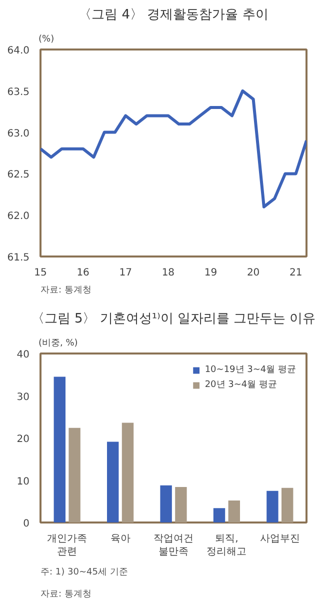 The width and height of the screenshot is (328, 610). Describe the element at coordinates (18, 175) in the screenshot. I see `y-tick-label: 62.5` at that location.